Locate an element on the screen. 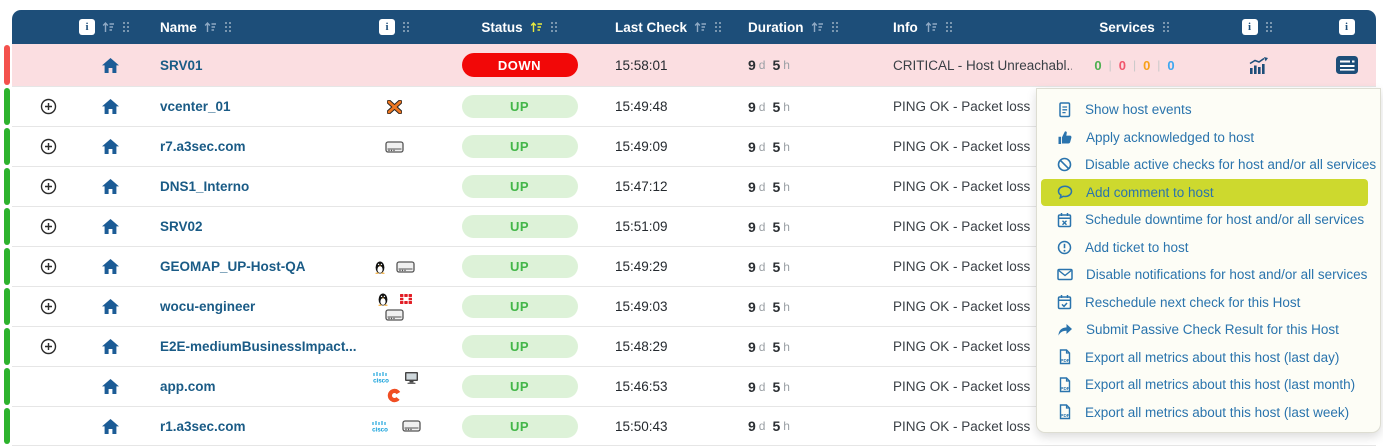 This screenshot has width=1383, height=446. ban-icon is located at coordinates (1064, 164).